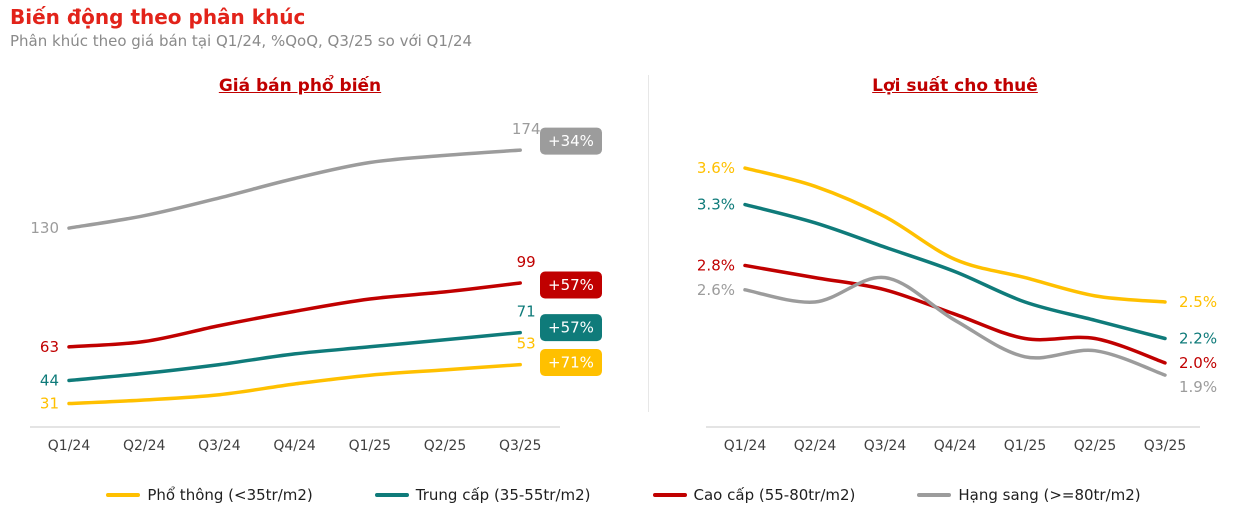  Describe the element at coordinates (300, 86) in the screenshot. I see `price-chart-title: Giá bán phổ biến` at that location.